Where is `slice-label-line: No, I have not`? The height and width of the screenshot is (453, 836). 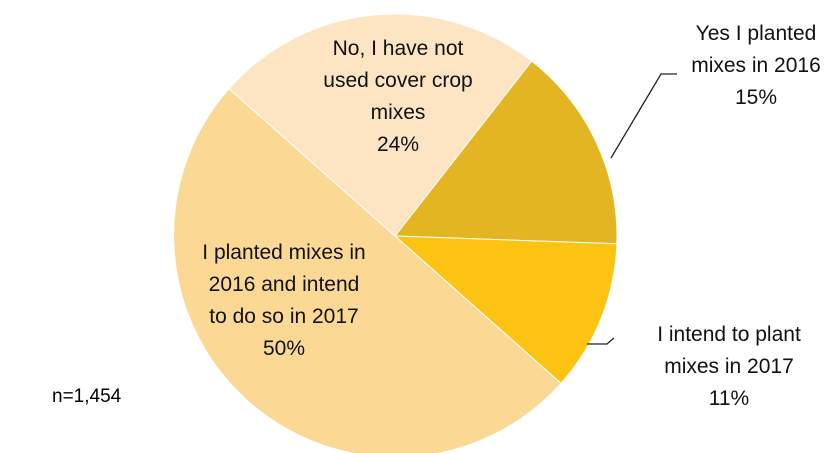
slice-label-line: No, I have not is located at coordinates (398, 48).